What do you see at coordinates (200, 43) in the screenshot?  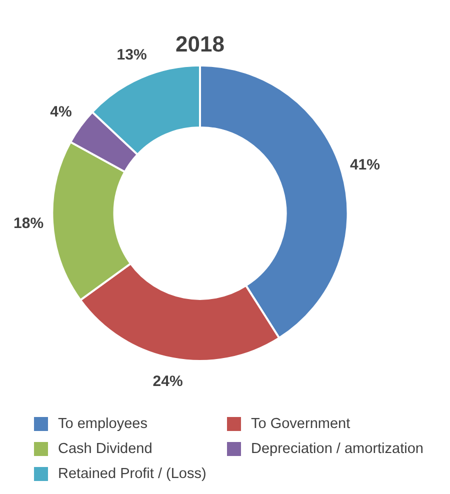 I see `chart-title: 2018` at bounding box center [200, 43].